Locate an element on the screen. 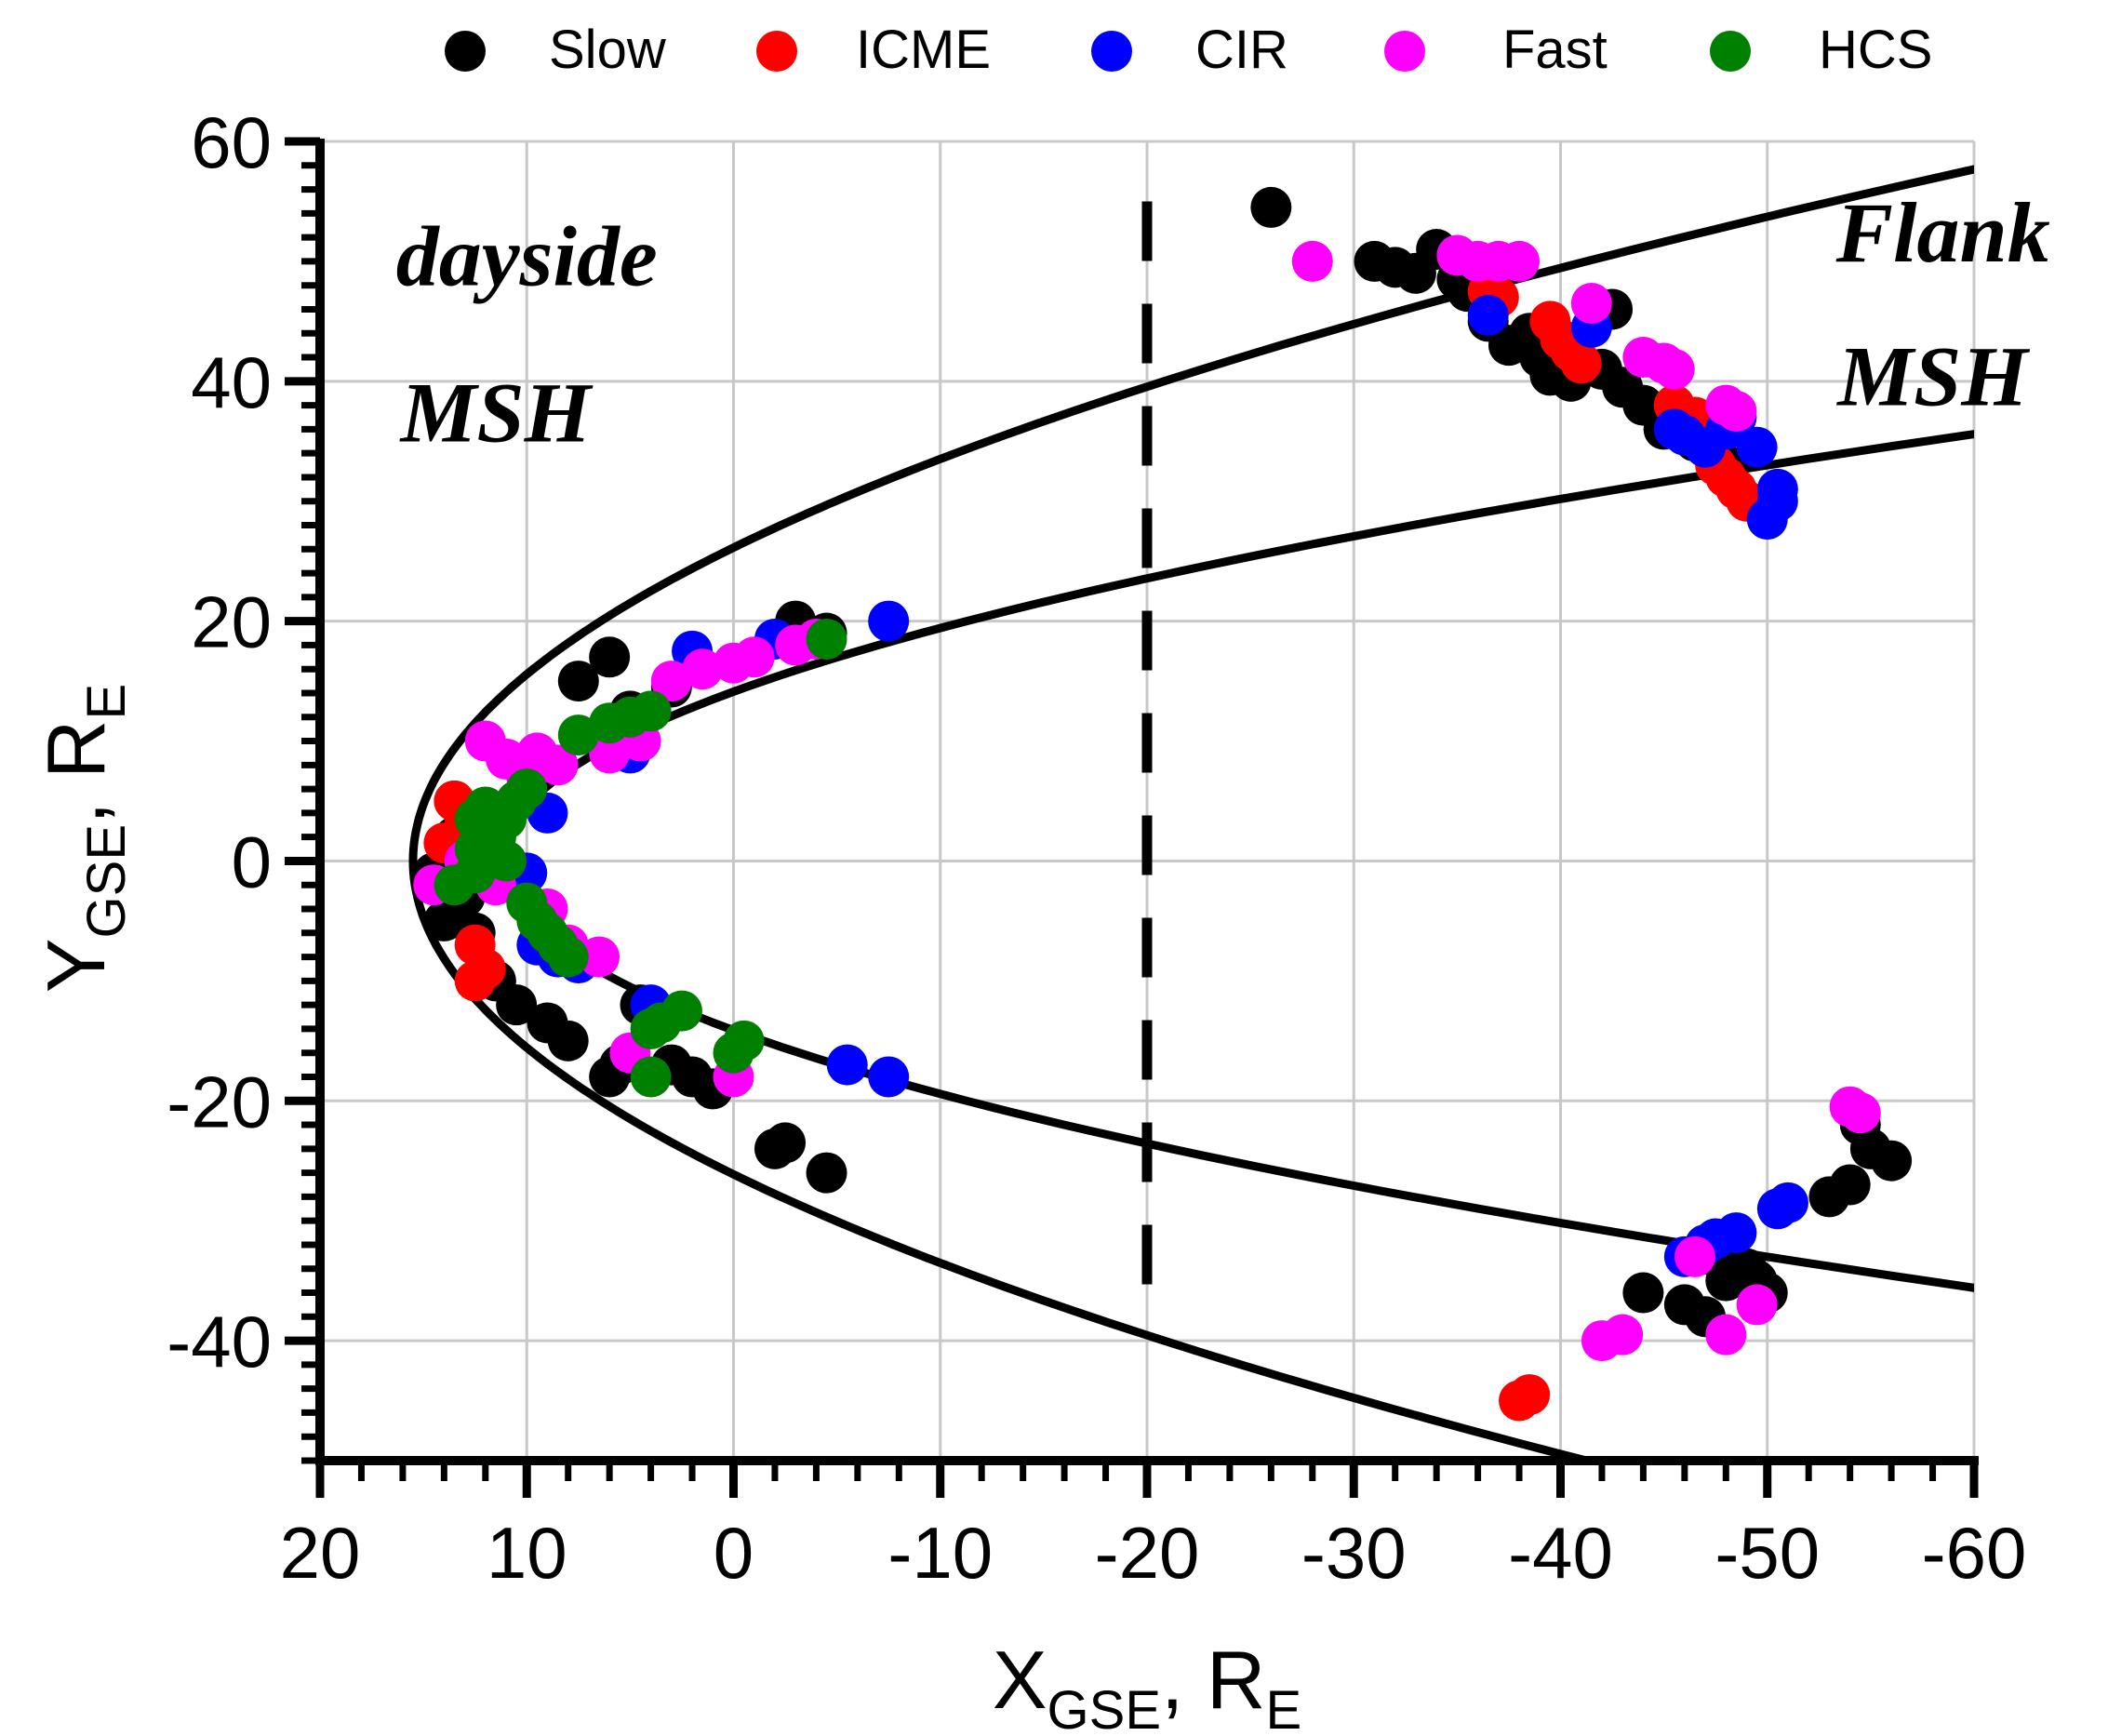 This screenshot has height=1736, width=2108. x-axis-title-sep: , is located at coordinates (1184, 1680).